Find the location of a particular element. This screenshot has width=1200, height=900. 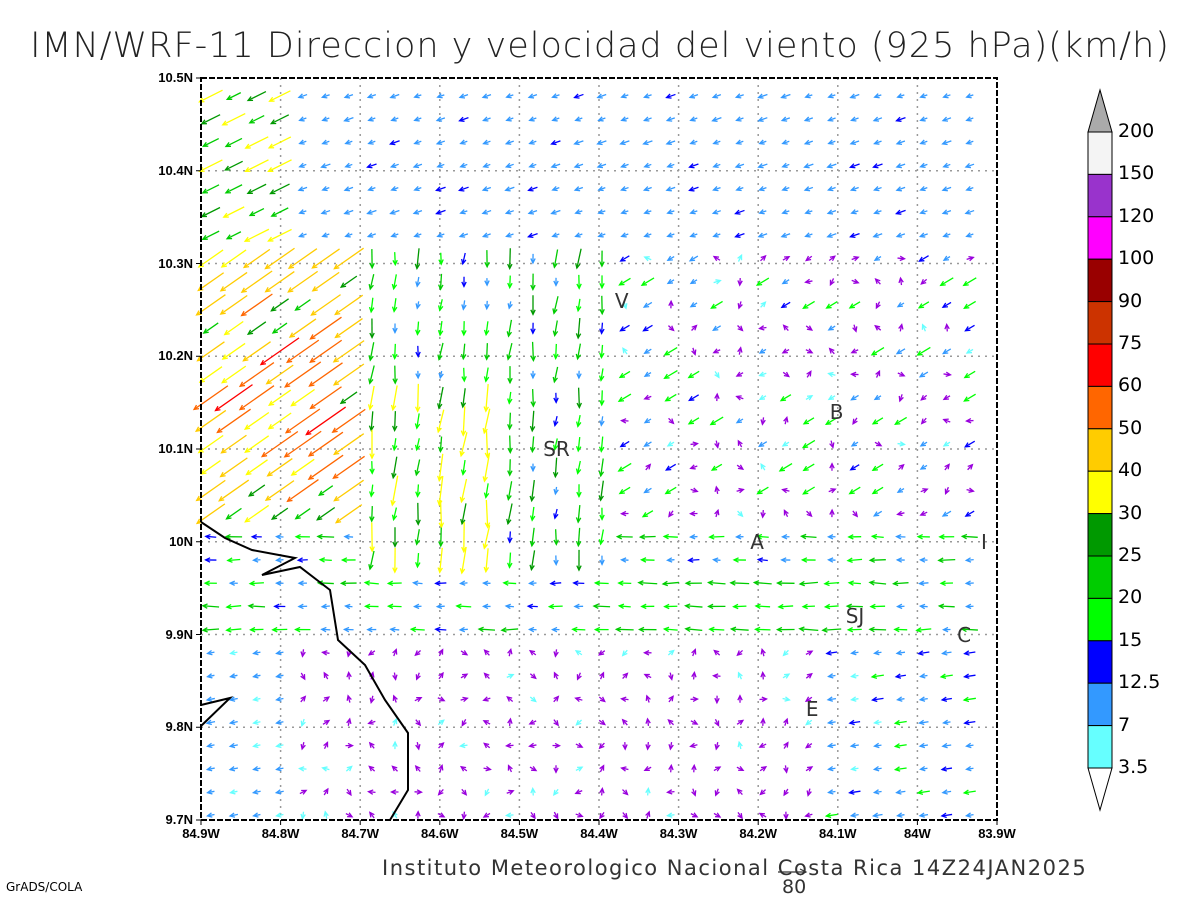

y-tick-label: 10.2N is located at coordinates (175, 356).